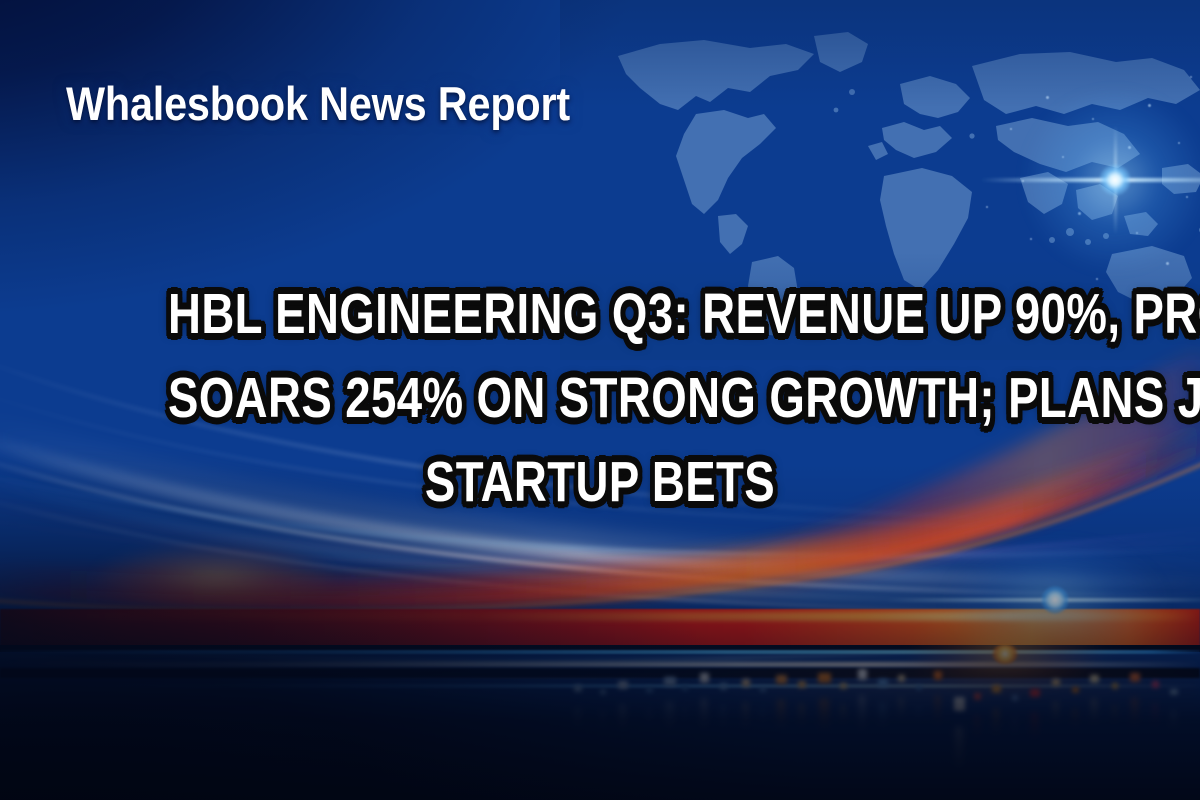 Image resolution: width=1200 pixels, height=800 pixels. I want to click on brand-title: Whalesbook News Report, so click(318, 103).